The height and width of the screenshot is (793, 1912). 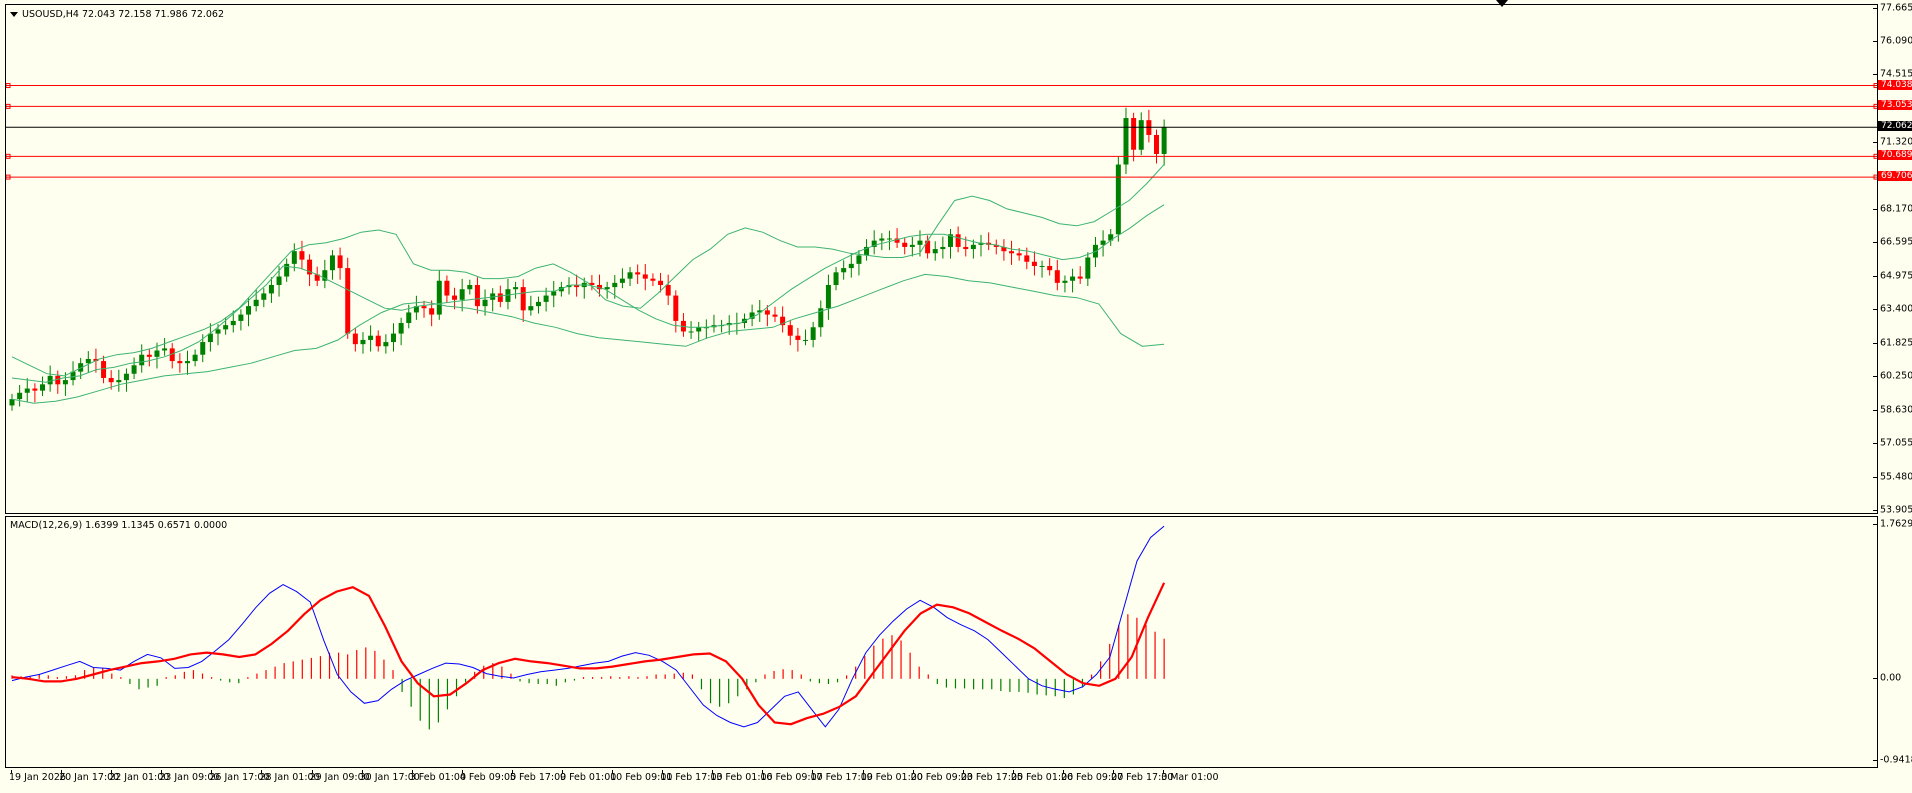 I want to click on price-line-label: 69.706, so click(x=1895, y=176).